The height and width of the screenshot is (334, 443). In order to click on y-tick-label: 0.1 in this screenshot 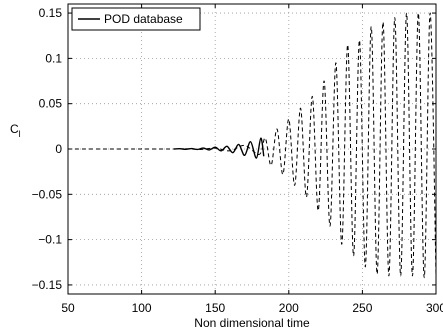, I will do `click(53, 58)`.